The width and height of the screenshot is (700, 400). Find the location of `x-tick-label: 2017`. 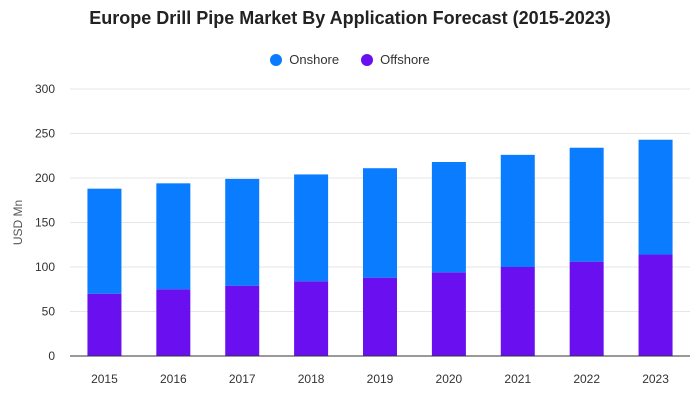

x-tick-label: 2017 is located at coordinates (242, 379).